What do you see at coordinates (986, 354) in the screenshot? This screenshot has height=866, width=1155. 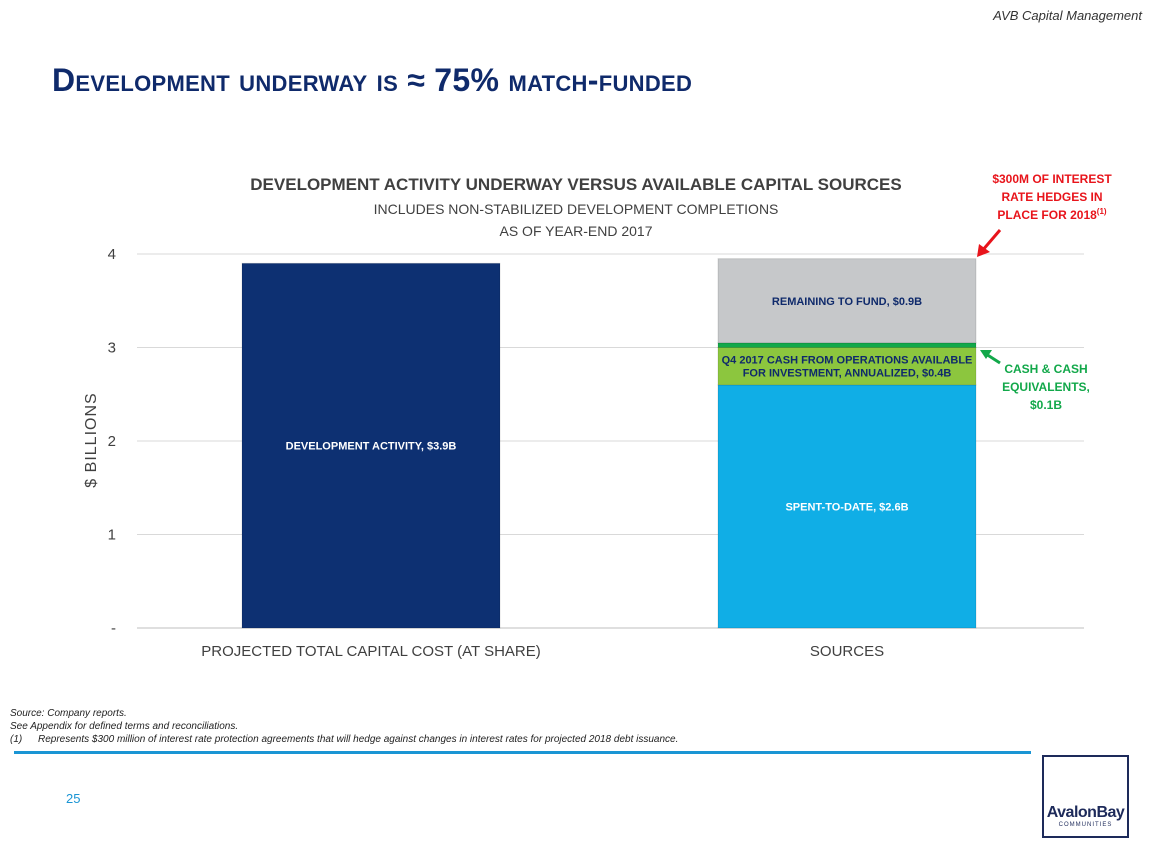 I see `cash-arrowhead-icon` at bounding box center [986, 354].